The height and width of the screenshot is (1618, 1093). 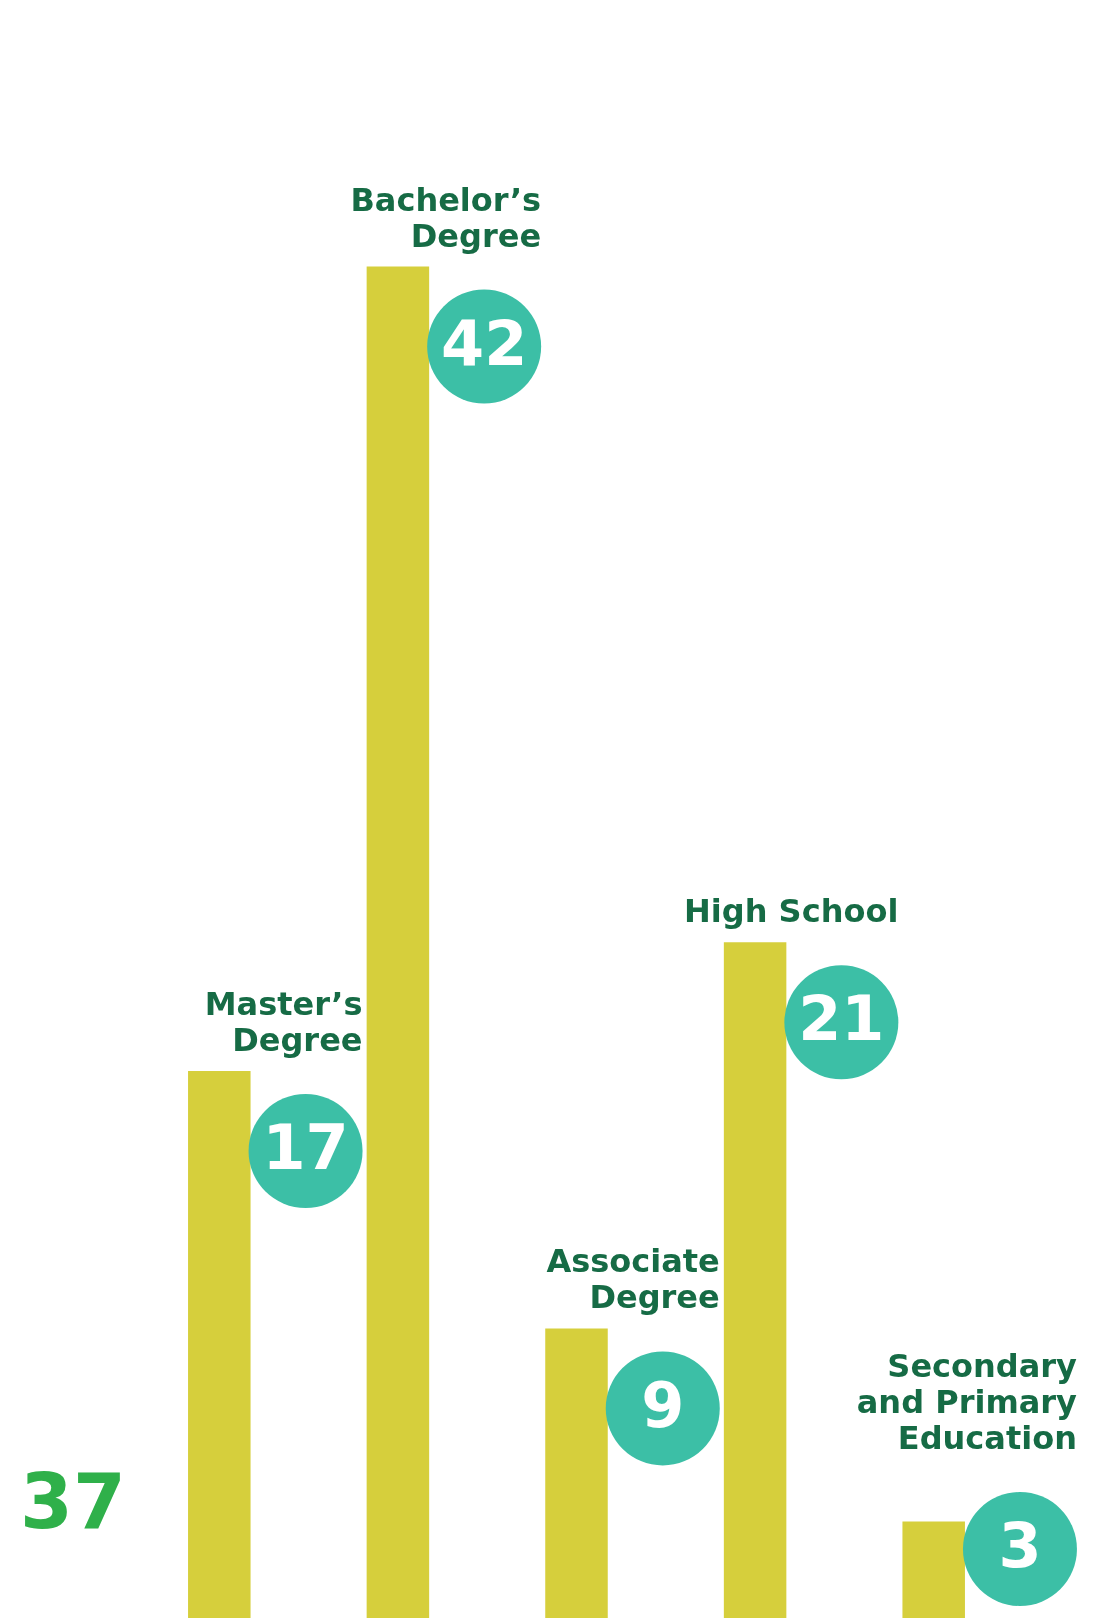 What do you see at coordinates (484, 343) in the screenshot?
I see `data-label: 42` at bounding box center [484, 343].